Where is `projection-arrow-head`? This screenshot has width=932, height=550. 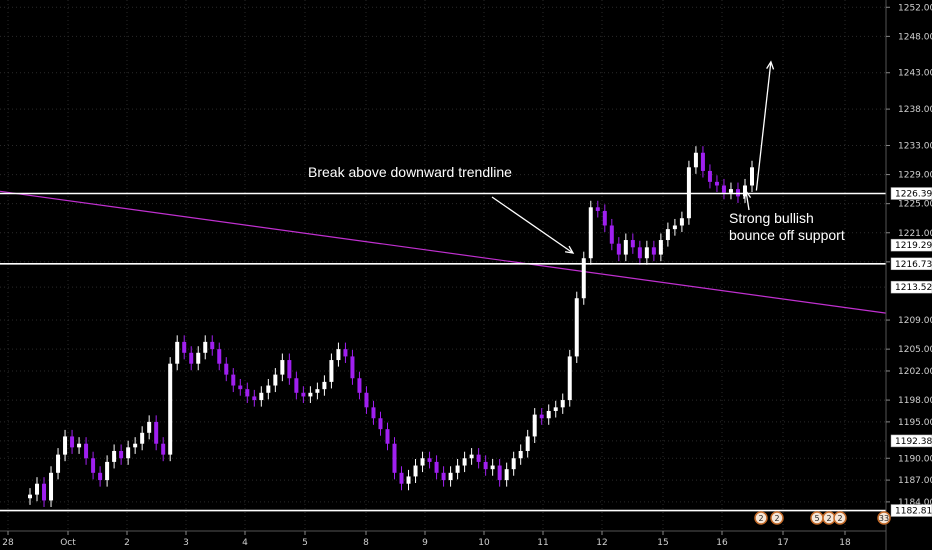
projection-arrow-head is located at coordinates (770, 65).